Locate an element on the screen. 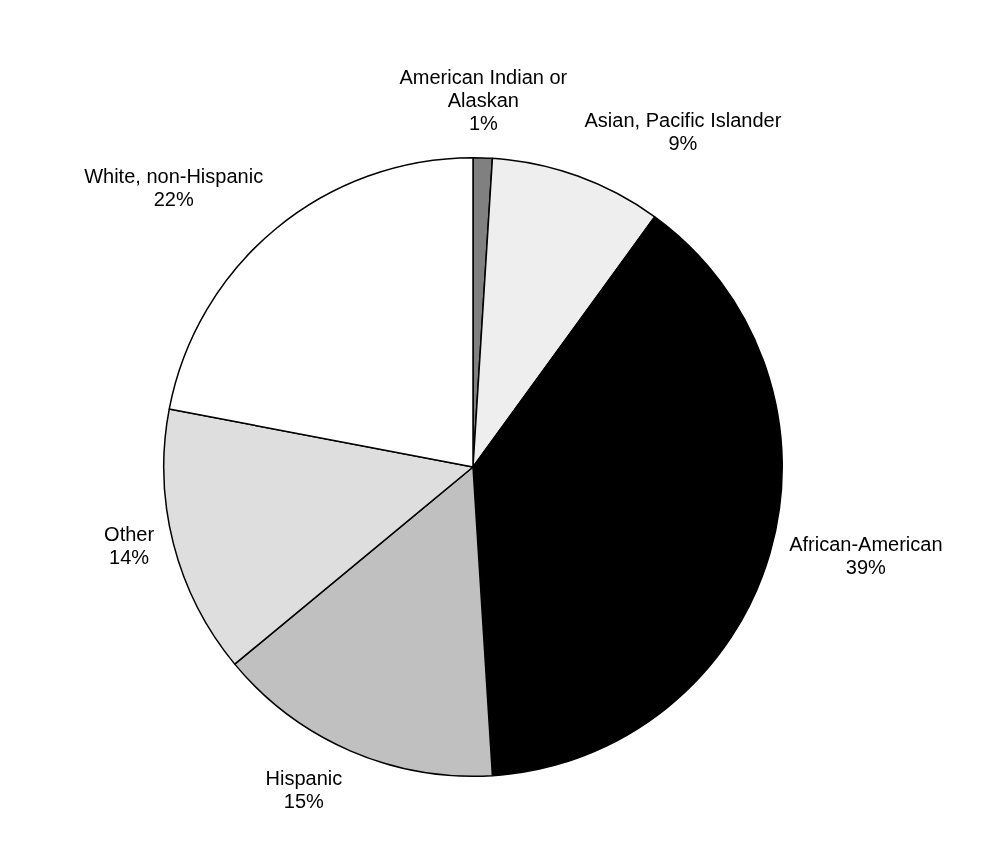 The width and height of the screenshot is (1002, 841). slice-label: Hispanic is located at coordinates (304, 777).